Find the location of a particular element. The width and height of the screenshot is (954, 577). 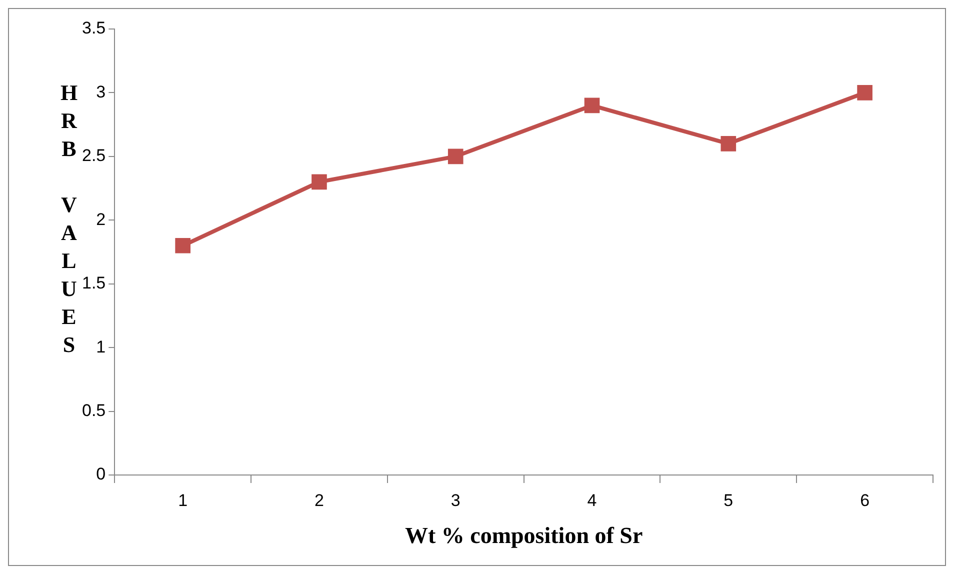

y-tick-label: 3.5 is located at coordinates (94, 28).